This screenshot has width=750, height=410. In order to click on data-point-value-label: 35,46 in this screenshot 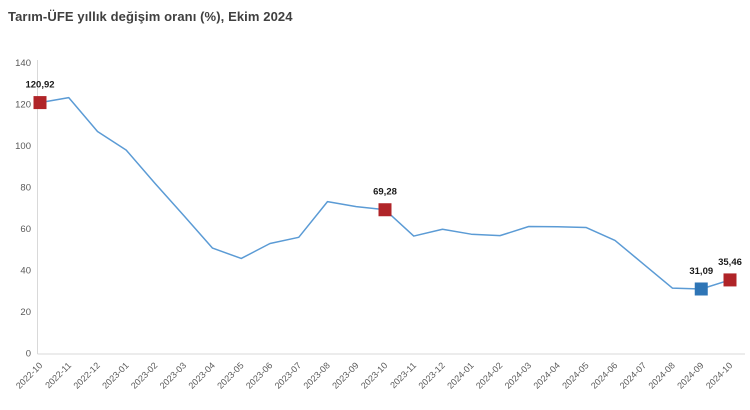, I will do `click(730, 262)`.